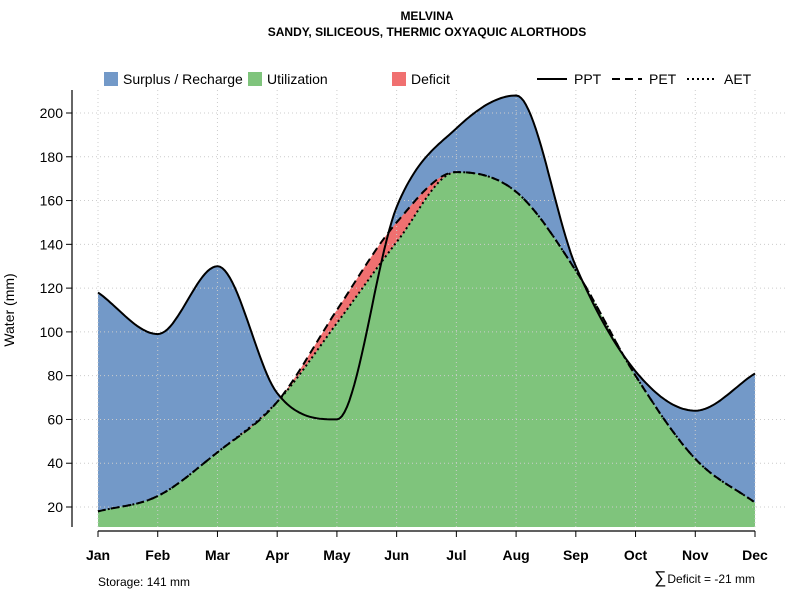 Image resolution: width=800 pixels, height=600 pixels. What do you see at coordinates (52, 288) in the screenshot?
I see `y-tick-label-120: 120` at bounding box center [52, 288].